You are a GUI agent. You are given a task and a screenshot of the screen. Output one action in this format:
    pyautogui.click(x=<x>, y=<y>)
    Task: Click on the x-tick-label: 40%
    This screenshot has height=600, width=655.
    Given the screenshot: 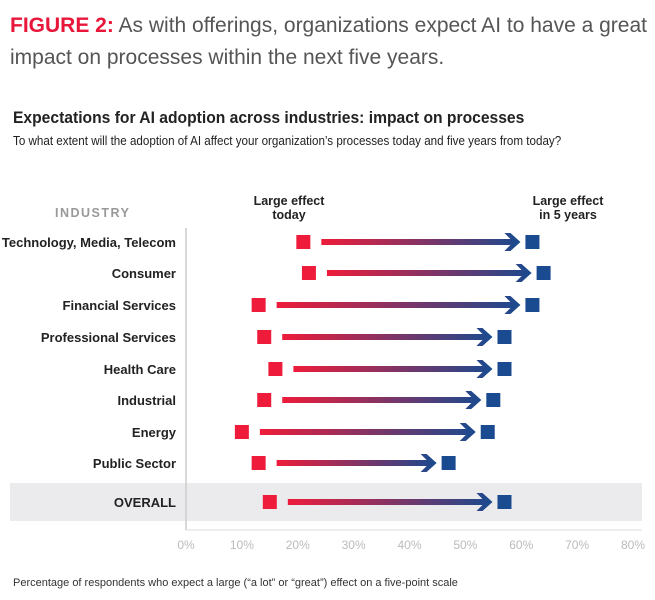 What is the action you would take?
    pyautogui.click(x=409, y=545)
    